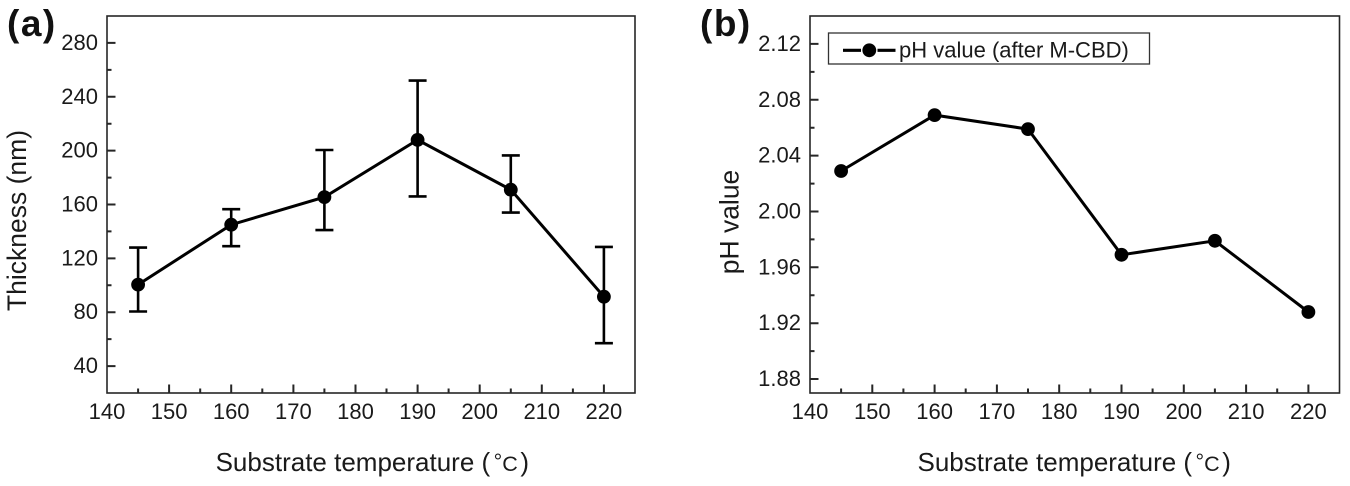 The width and height of the screenshot is (1350, 486). Describe the element at coordinates (86, 365) in the screenshot. I see `svg-text: 40` at that location.